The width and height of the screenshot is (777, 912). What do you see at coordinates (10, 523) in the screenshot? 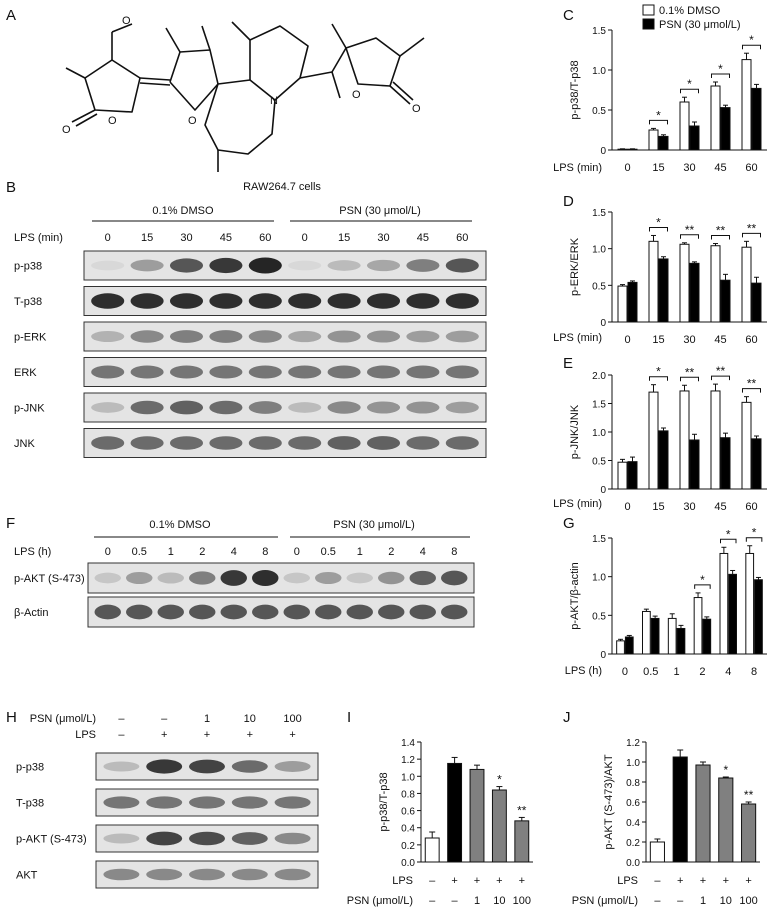
I see `panel-label-f: F` at bounding box center [10, 523].